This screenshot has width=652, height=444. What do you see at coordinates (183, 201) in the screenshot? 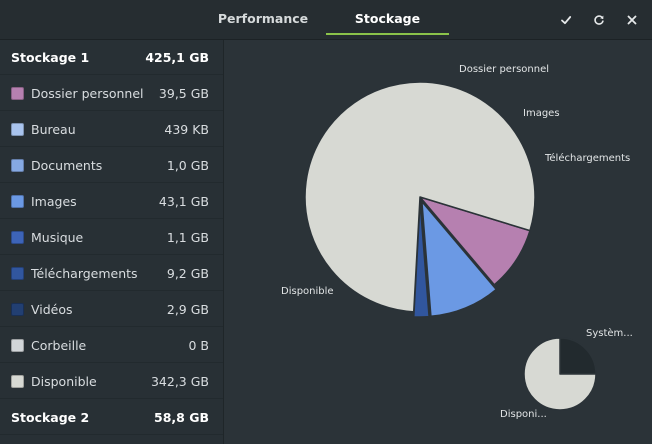
I see `item-size: 43,1 GB` at bounding box center [183, 201].